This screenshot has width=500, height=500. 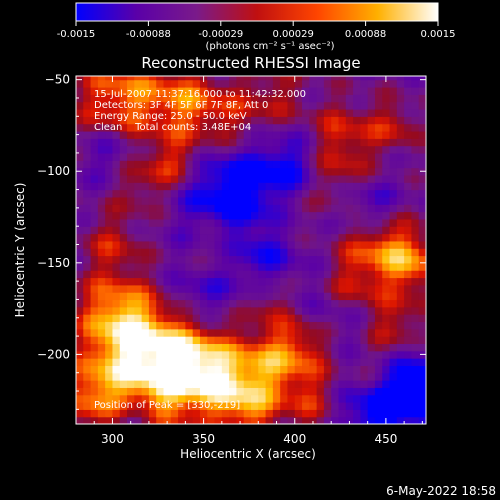 I want to click on annotation-detectors: Detectors: 3F 4F 5F 6F 7F 8F, Att 0, so click(x=181, y=105).